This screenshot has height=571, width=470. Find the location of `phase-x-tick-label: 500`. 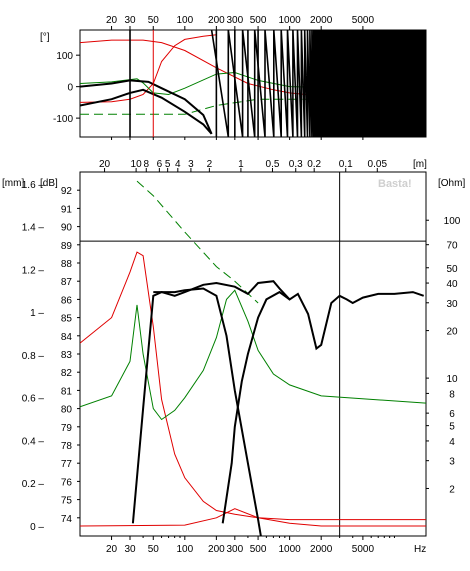

phase-x-tick-label: 500 is located at coordinates (258, 20).